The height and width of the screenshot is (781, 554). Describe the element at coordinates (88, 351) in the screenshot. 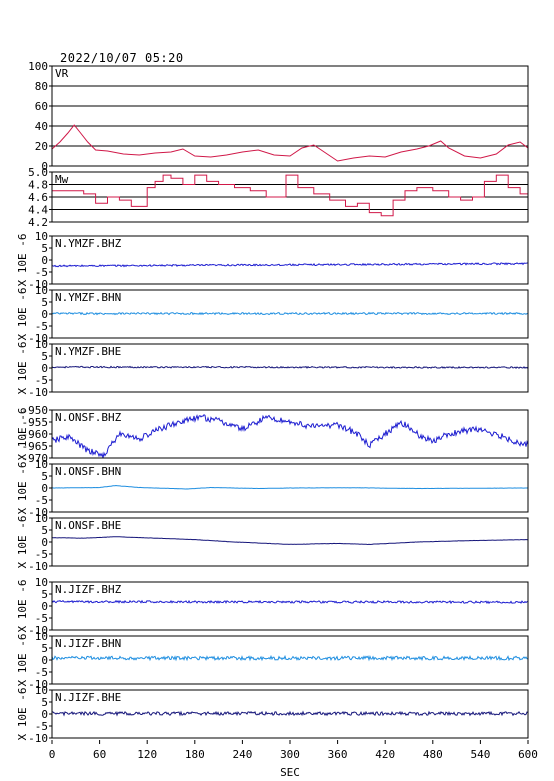

I see `panel-title: N.YMZF.BHE` at that location.